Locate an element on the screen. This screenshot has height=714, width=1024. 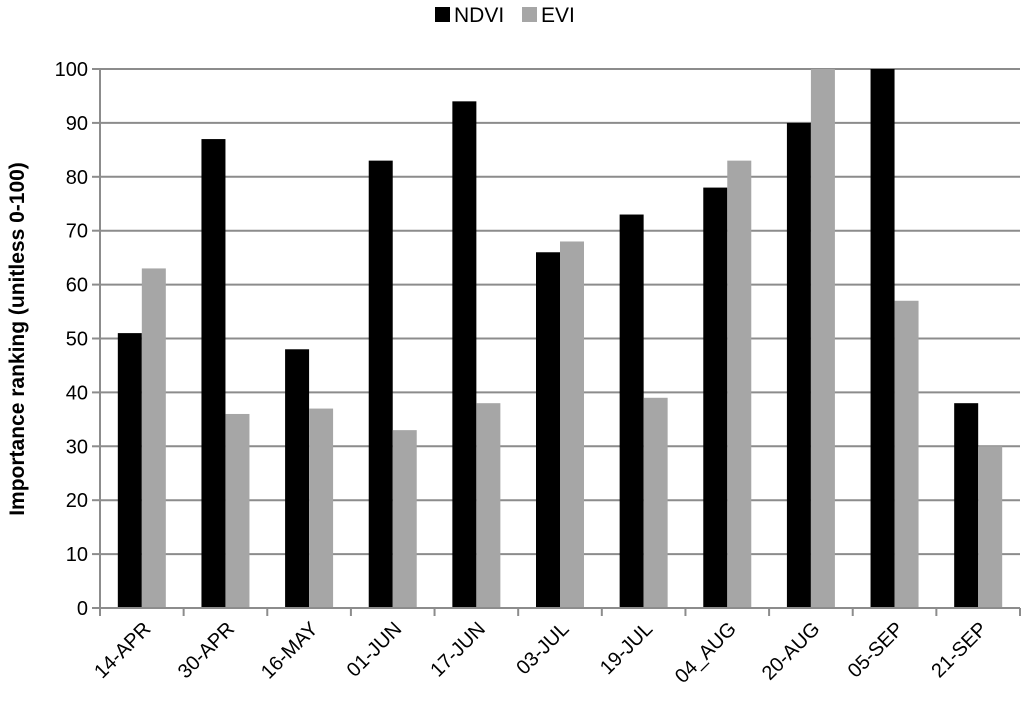
x-tick-label: 05-SEP is located at coordinates (876, 650).